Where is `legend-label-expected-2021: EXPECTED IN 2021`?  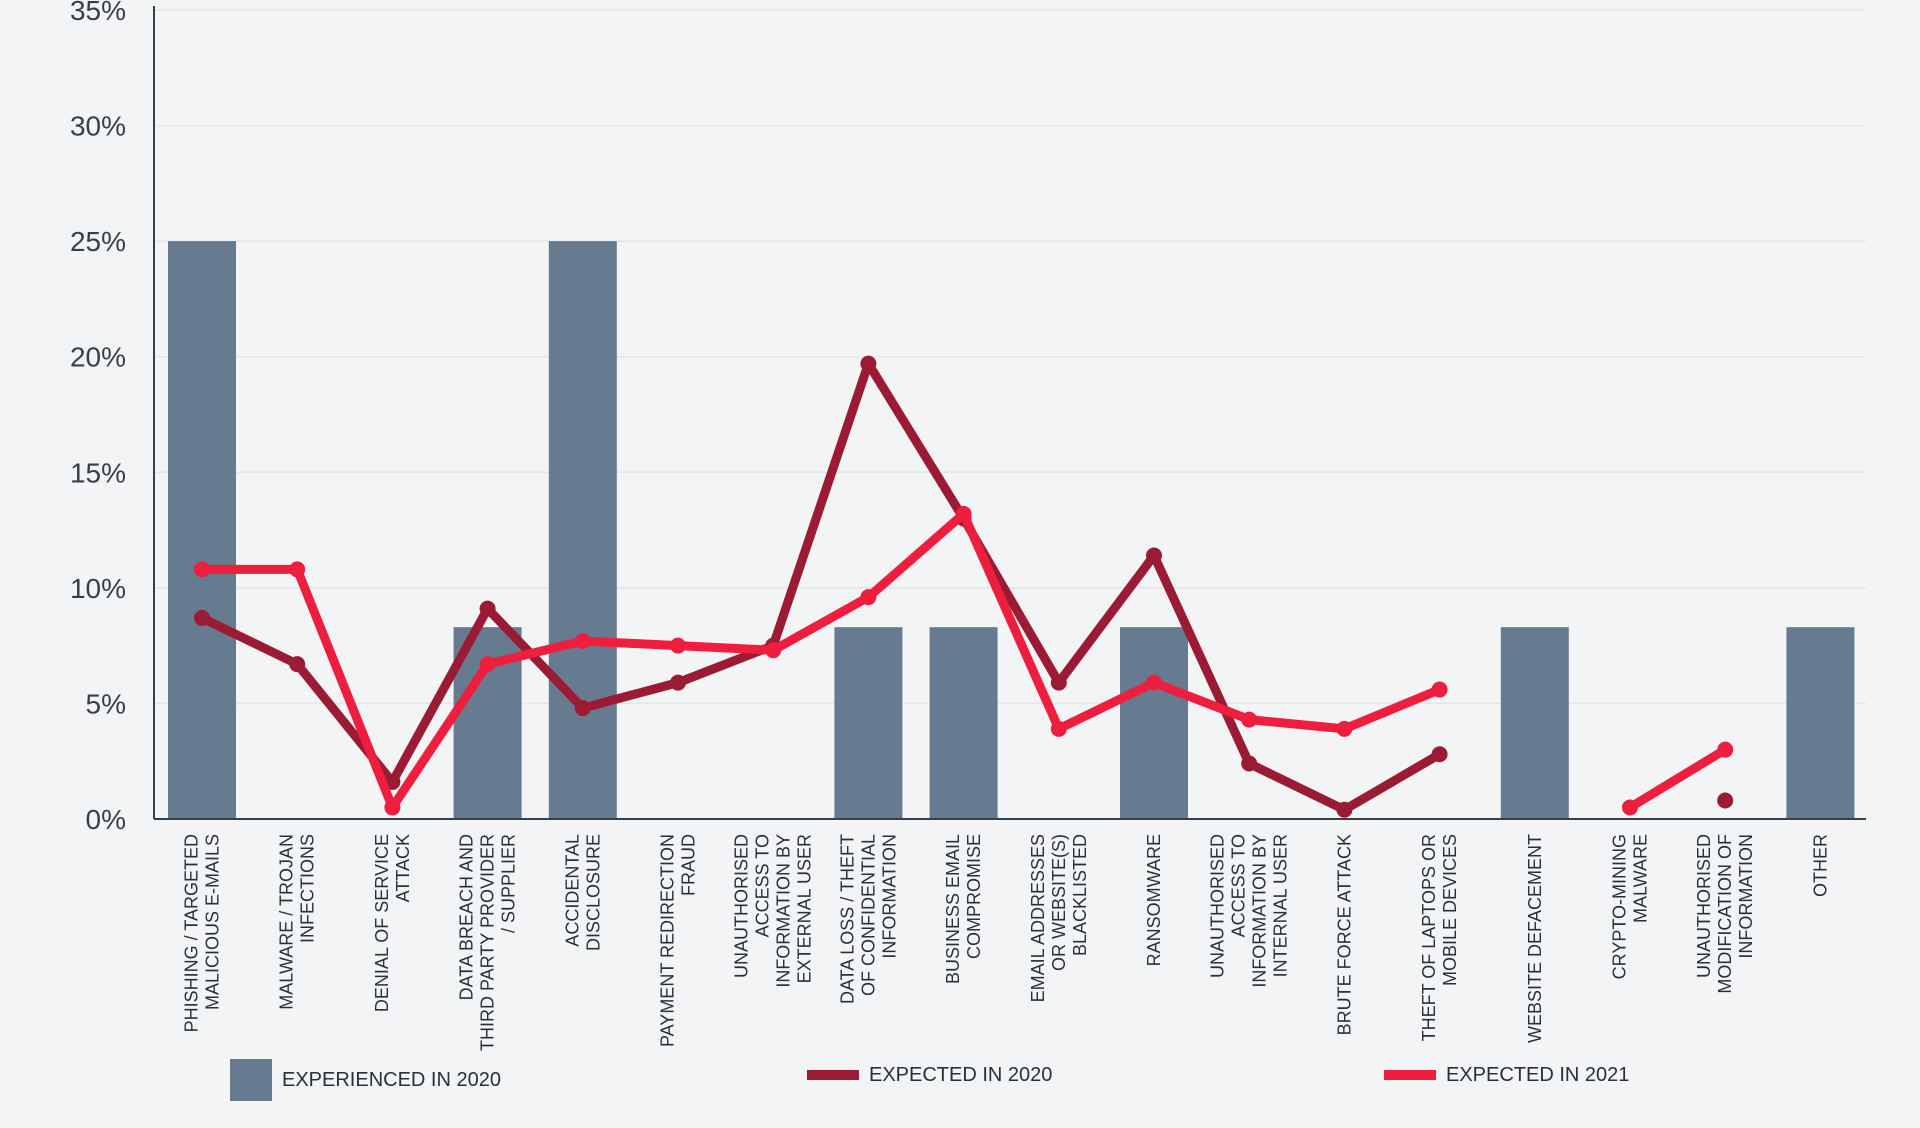
legend-label-expected-2021: EXPECTED IN 2021 is located at coordinates (1538, 1074).